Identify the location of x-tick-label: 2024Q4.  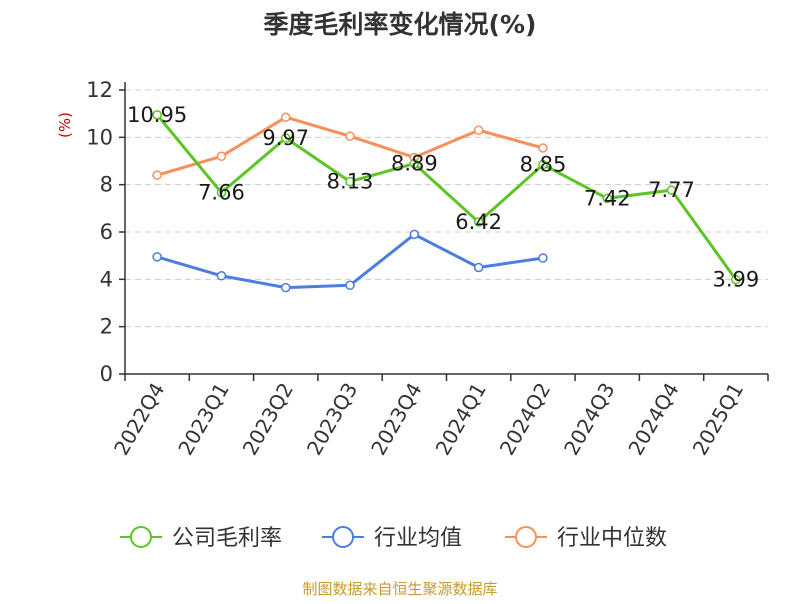
(653, 419).